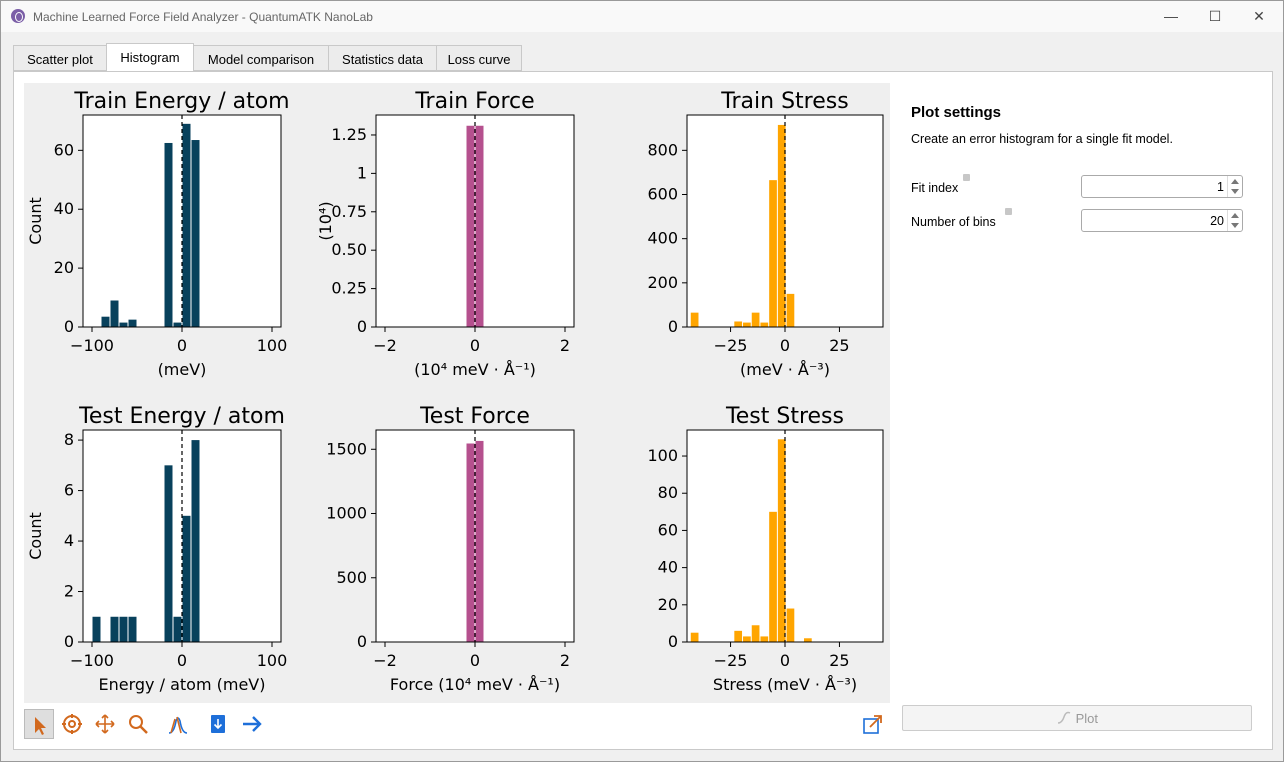 The width and height of the screenshot is (1284, 762). What do you see at coordinates (349, 288) in the screenshot?
I see `y-tick-label: 0.25` at bounding box center [349, 288].